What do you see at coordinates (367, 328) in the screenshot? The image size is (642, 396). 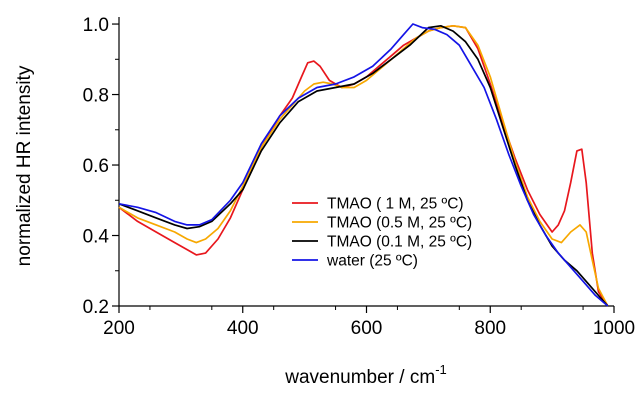 I see `x-tick-label-600: 600` at bounding box center [367, 328].